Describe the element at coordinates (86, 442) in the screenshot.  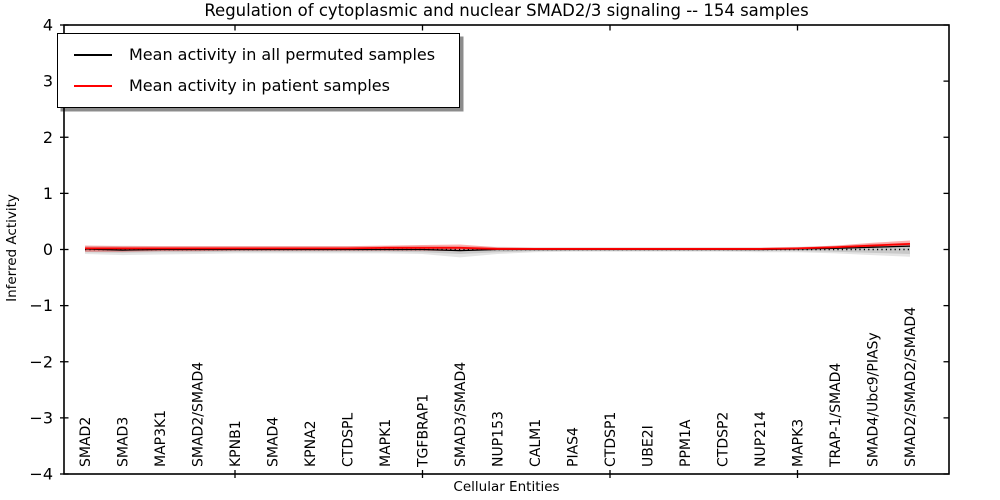
I see `x-category-label: SMAD2` at that location.